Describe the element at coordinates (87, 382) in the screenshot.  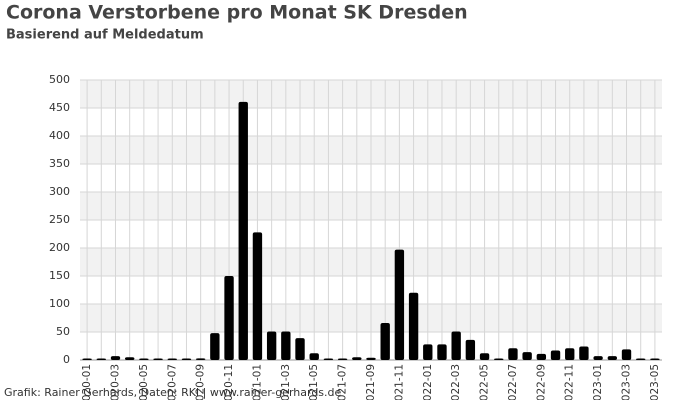
I see `x-tick-label: 2020-01` at that location.